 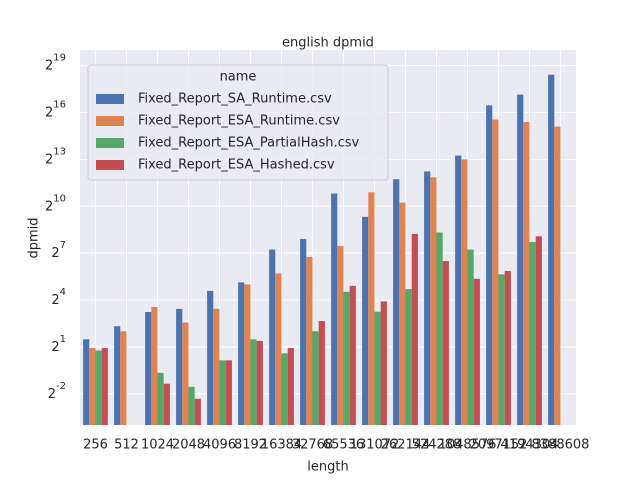 What do you see at coordinates (126, 445) in the screenshot?
I see `x-tick-label: 512` at bounding box center [126, 445].